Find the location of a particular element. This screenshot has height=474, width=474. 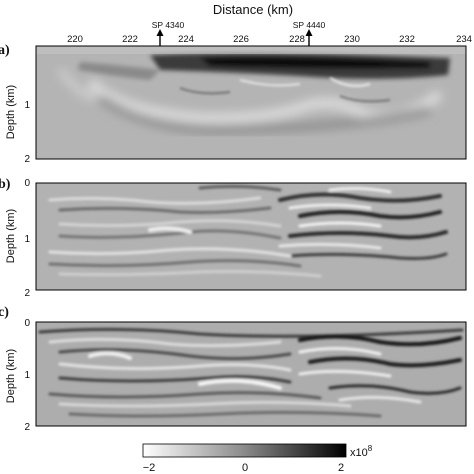

panel-a-y-tick: 2 is located at coordinates (27, 159).